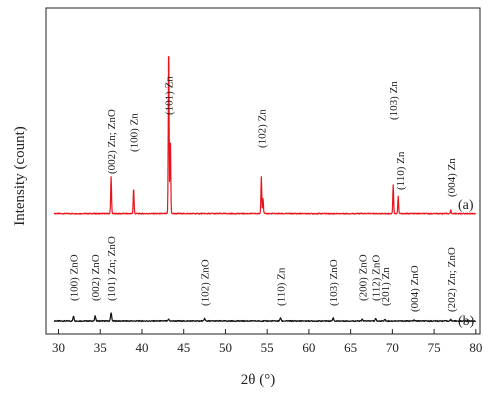 Image resolution: width=500 pixels, height=407 pixels. What do you see at coordinates (475, 347) in the screenshot?
I see `x-tick-label: 80` at bounding box center [475, 347].